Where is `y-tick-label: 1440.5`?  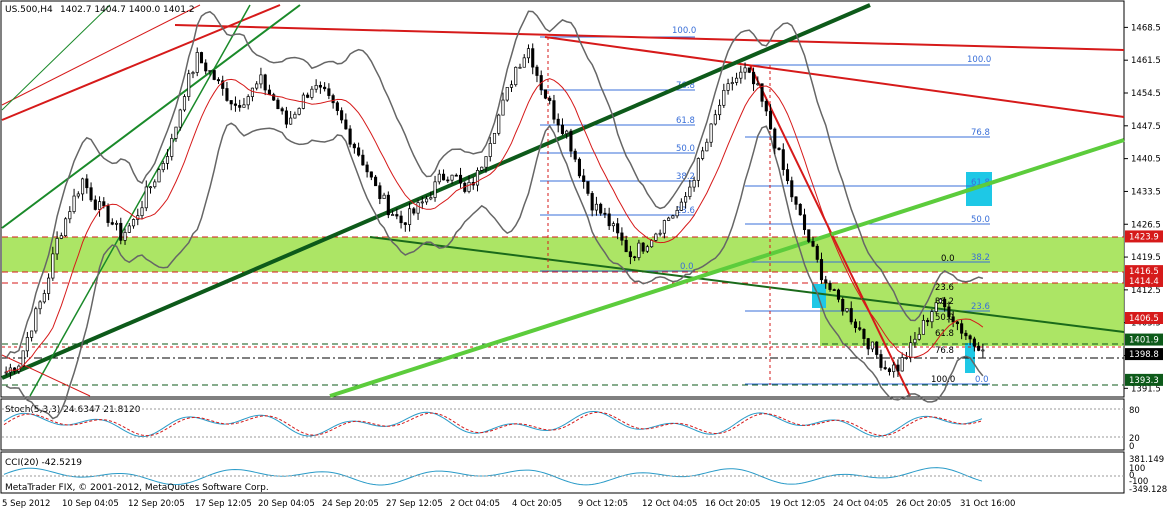 y-tick-label: 1440.5 is located at coordinates (1146, 160).